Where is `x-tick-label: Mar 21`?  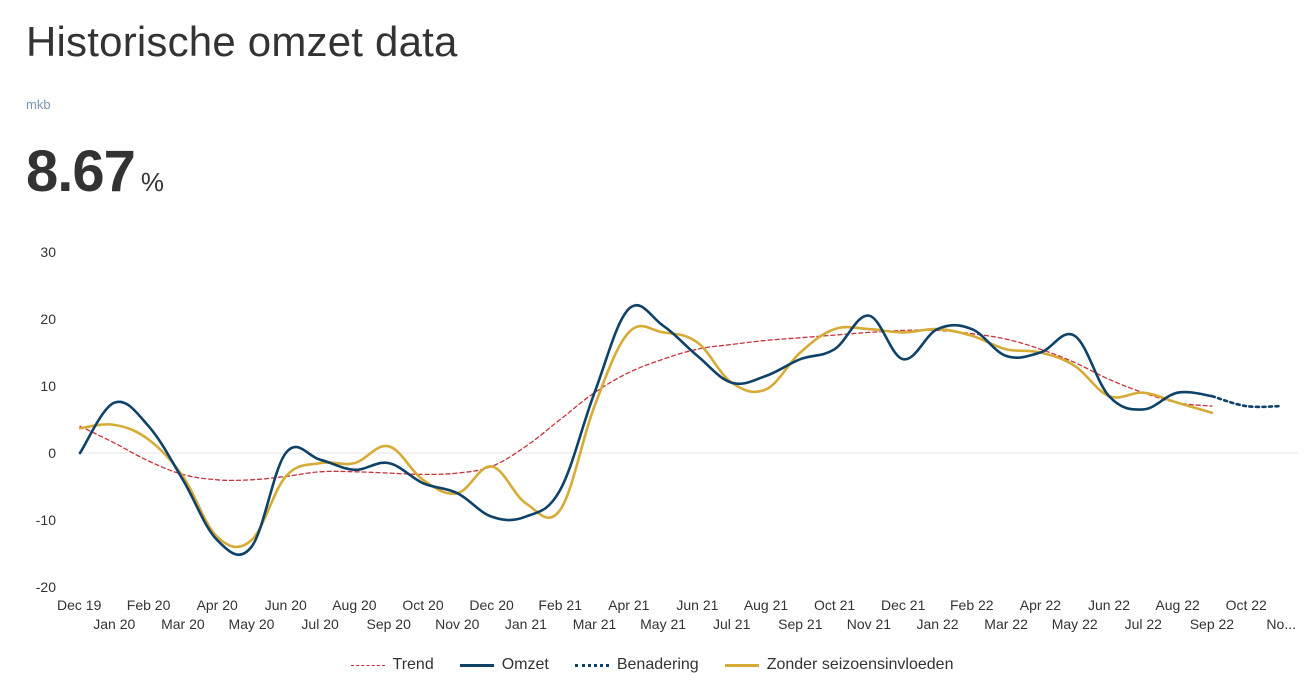 x-tick-label: Mar 21 is located at coordinates (595, 624).